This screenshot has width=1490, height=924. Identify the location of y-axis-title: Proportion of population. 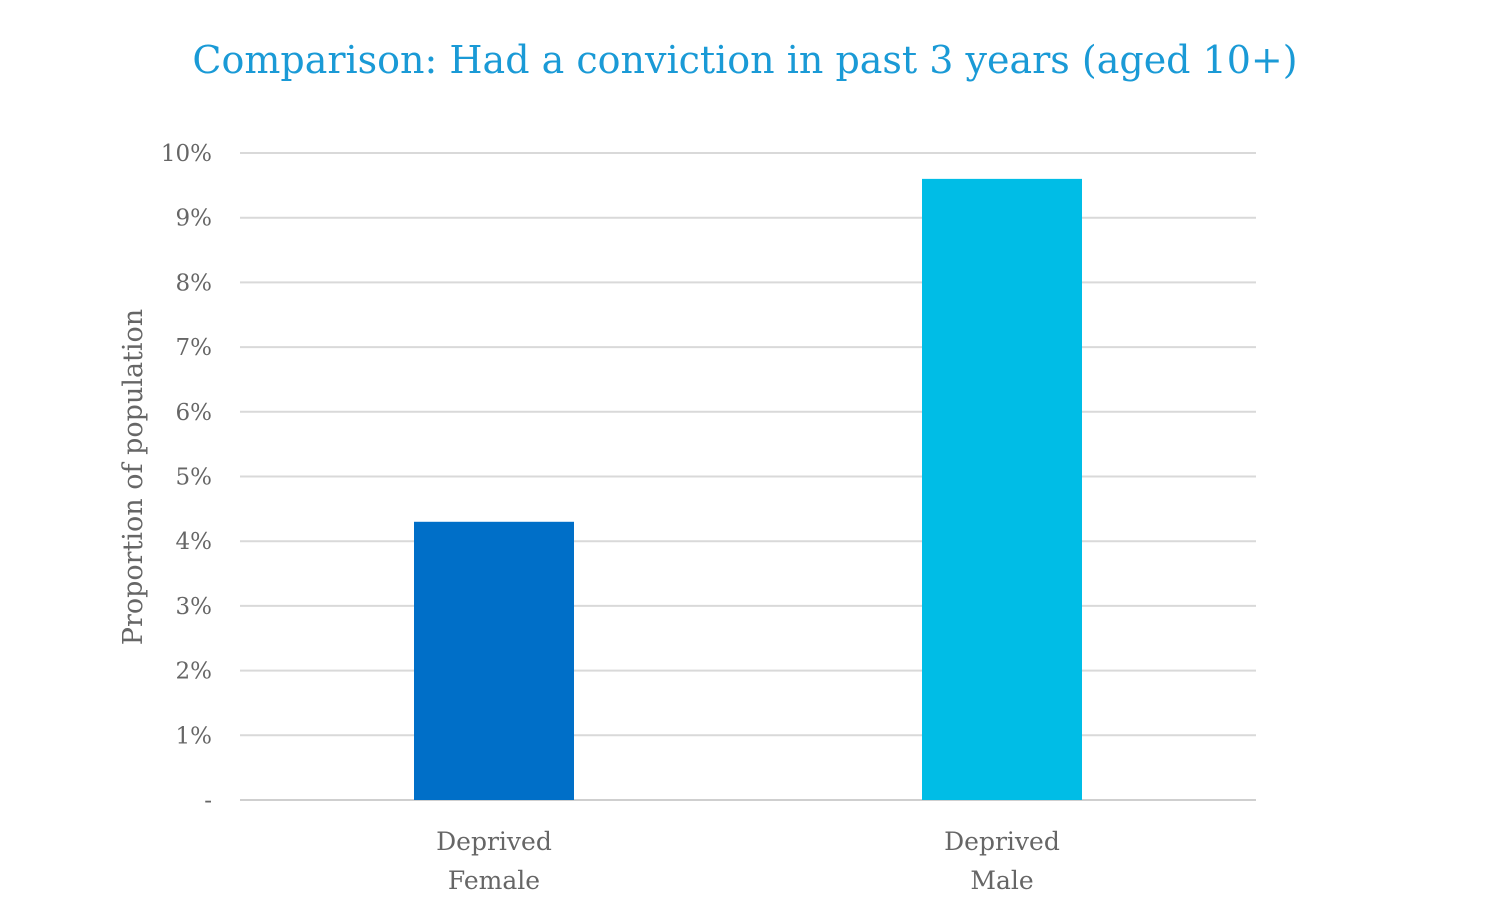
(133, 477).